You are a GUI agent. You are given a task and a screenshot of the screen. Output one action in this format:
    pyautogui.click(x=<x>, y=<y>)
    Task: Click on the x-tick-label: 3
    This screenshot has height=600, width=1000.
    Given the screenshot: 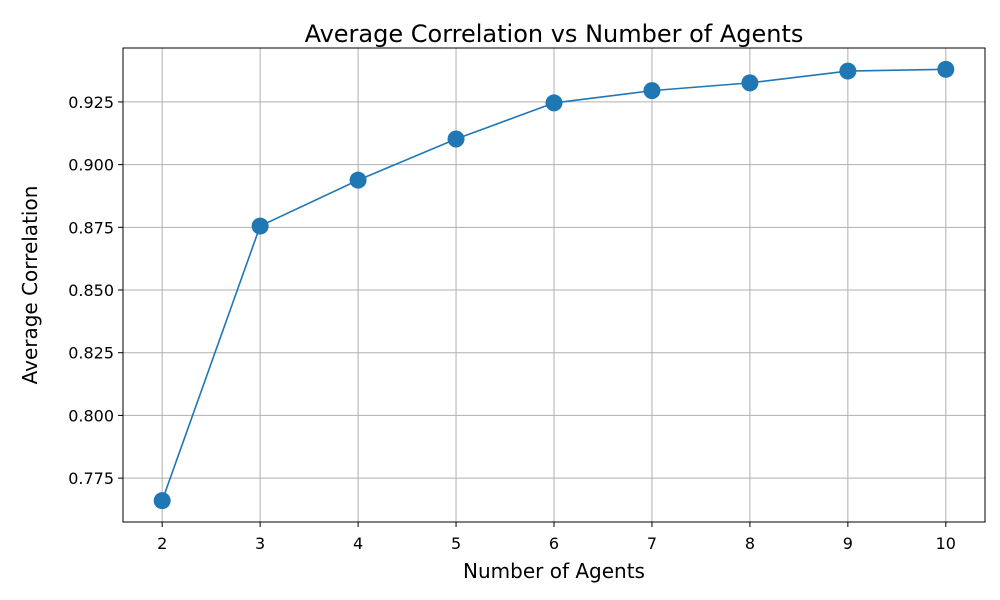 What is the action you would take?
    pyautogui.click(x=260, y=543)
    